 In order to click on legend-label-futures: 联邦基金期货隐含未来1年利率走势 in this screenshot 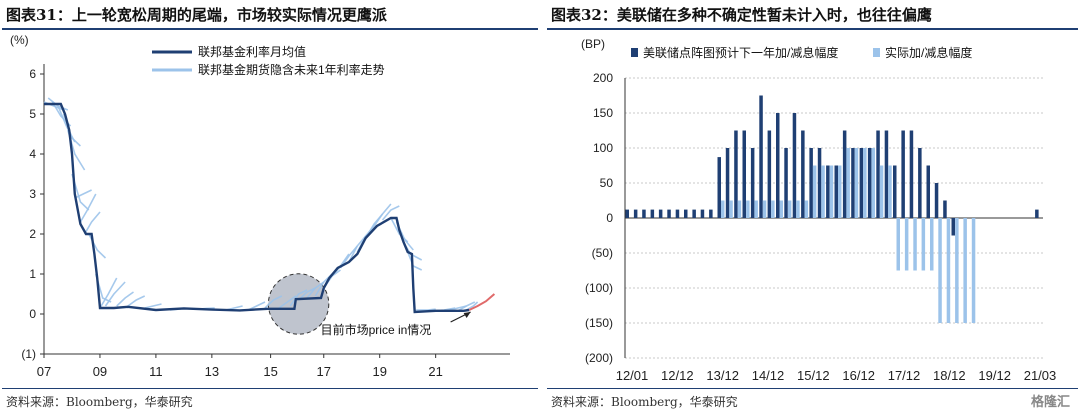, I will do `click(291, 69)`.